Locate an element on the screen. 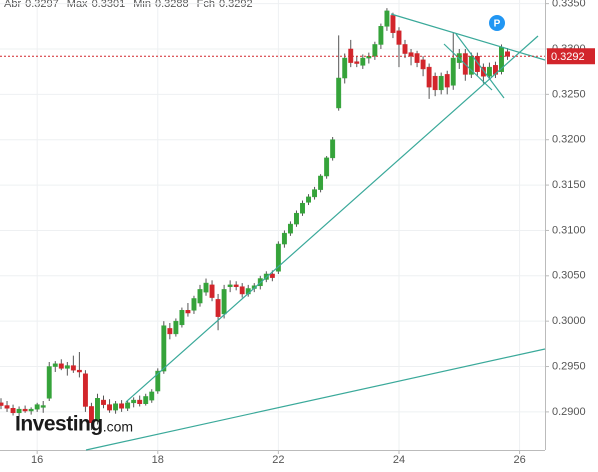 This screenshot has width=598, height=472. watermark: Investing is located at coordinates (59, 424).